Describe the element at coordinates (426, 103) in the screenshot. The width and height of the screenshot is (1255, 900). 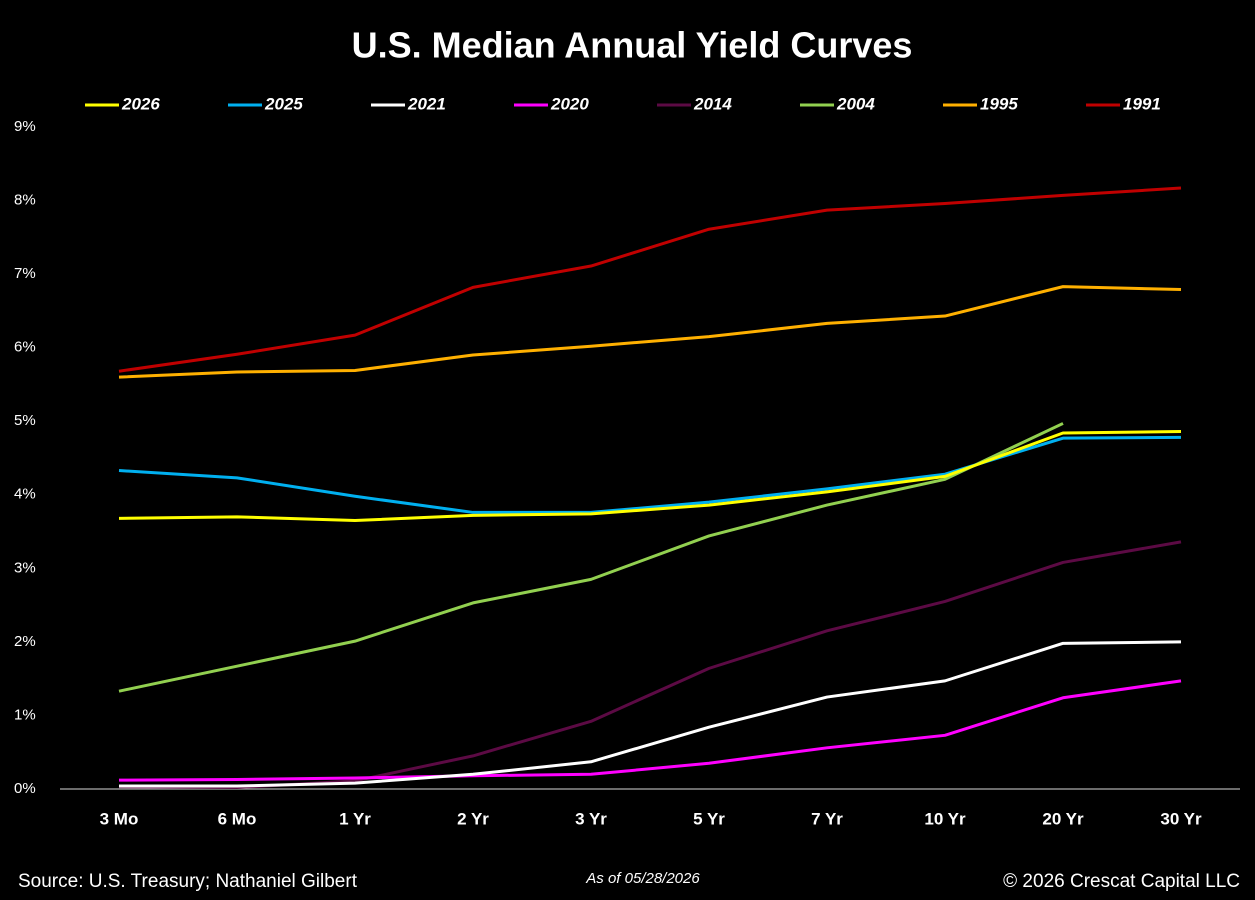
I see `legend-label: 2021` at that location.